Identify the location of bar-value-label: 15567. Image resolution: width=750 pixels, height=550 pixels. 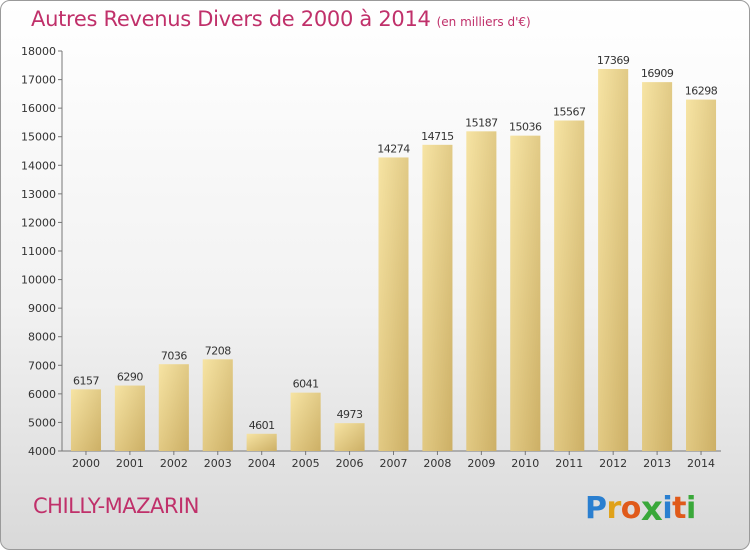
(569, 112).